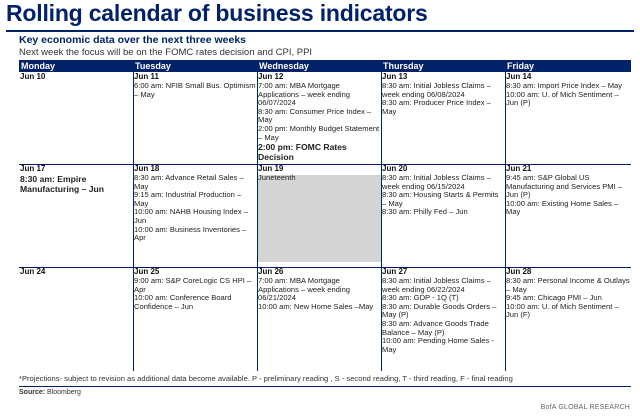 Image resolution: width=640 pixels, height=419 pixels. What do you see at coordinates (436, 107) in the screenshot?
I see `event-item: 8:30 am: Producer Price Index – May` at bounding box center [436, 107].